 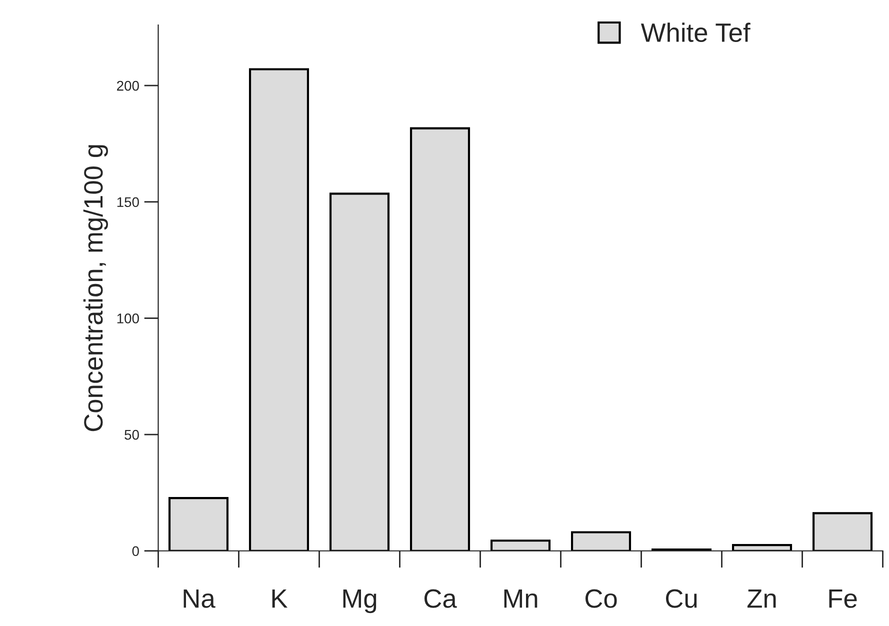 What do you see at coordinates (131, 435) in the screenshot?
I see `y-tick-label: 50` at bounding box center [131, 435].